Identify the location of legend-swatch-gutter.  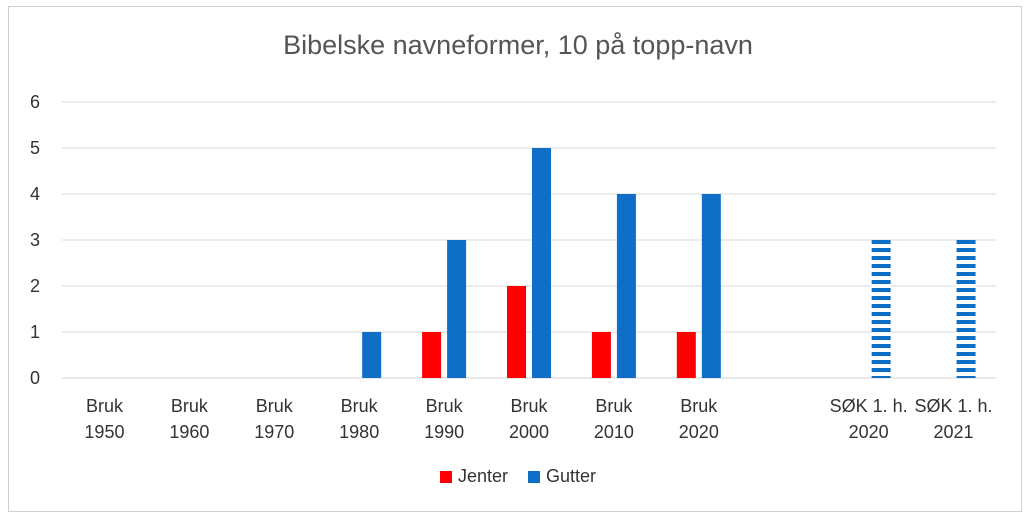
(534, 476).